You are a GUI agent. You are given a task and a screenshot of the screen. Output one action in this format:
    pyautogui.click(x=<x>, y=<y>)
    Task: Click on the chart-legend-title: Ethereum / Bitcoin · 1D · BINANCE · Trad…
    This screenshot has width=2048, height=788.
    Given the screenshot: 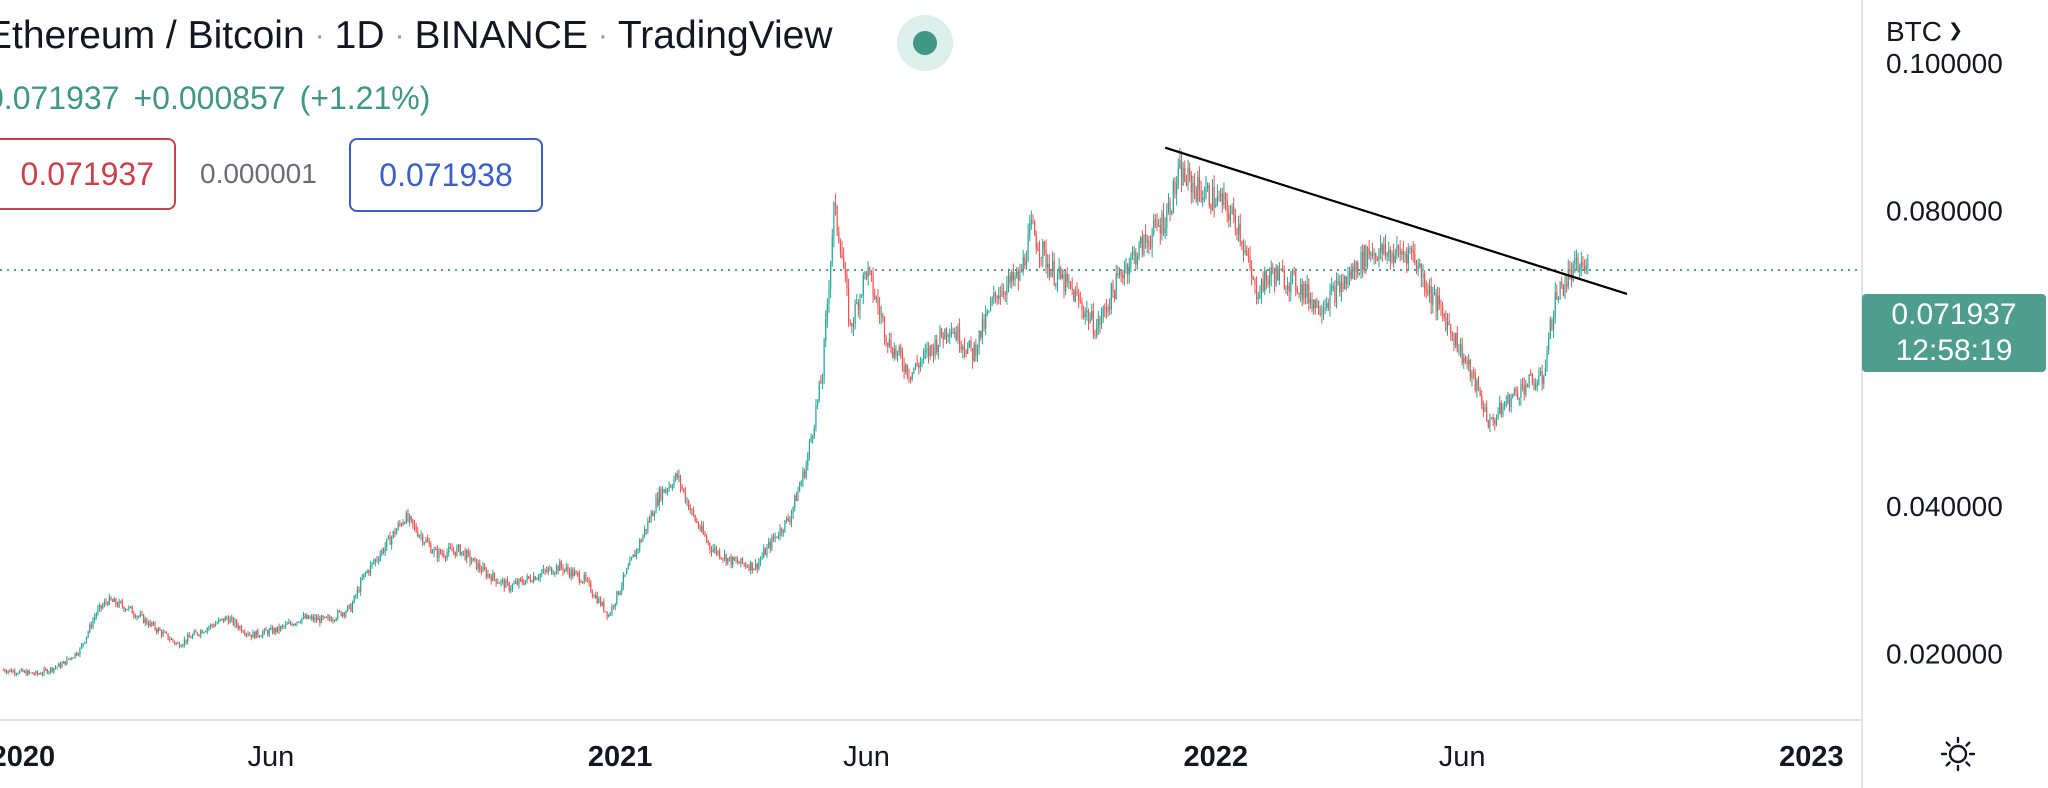 What is the action you would take?
    pyautogui.click(x=416, y=36)
    